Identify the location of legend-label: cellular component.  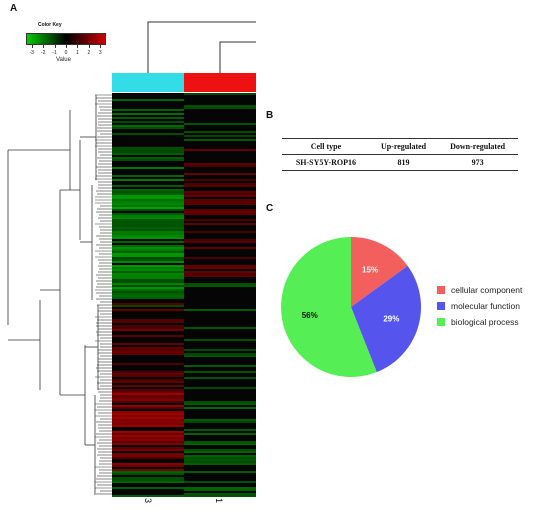
(487, 290).